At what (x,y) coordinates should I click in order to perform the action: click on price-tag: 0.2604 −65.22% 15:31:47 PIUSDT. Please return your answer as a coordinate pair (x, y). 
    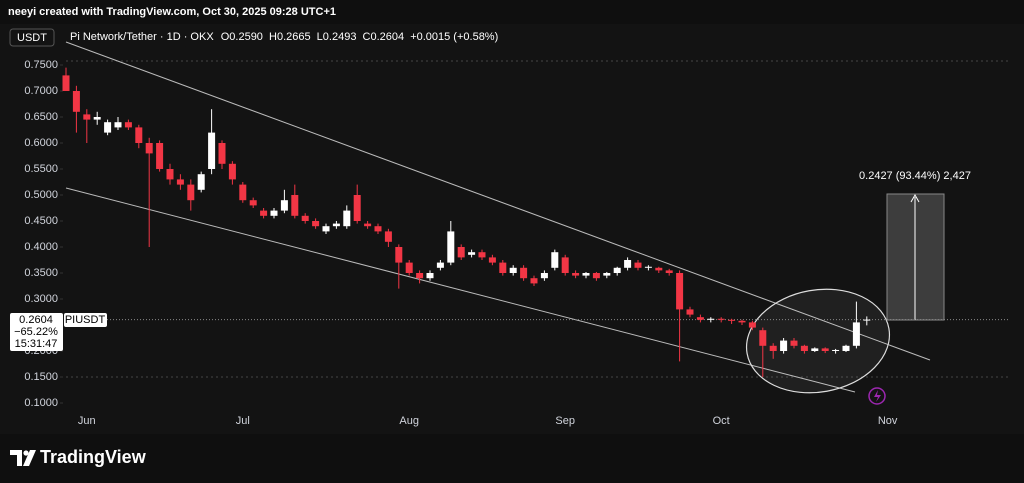
    Looking at the image, I should click on (58, 332).